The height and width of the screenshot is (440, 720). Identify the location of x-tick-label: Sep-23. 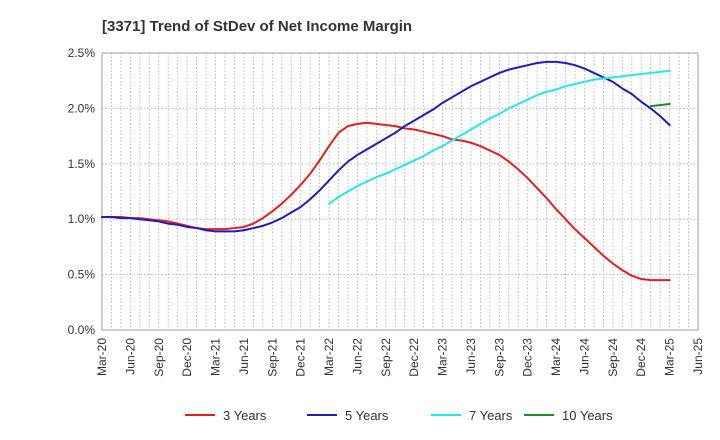
(499, 357).